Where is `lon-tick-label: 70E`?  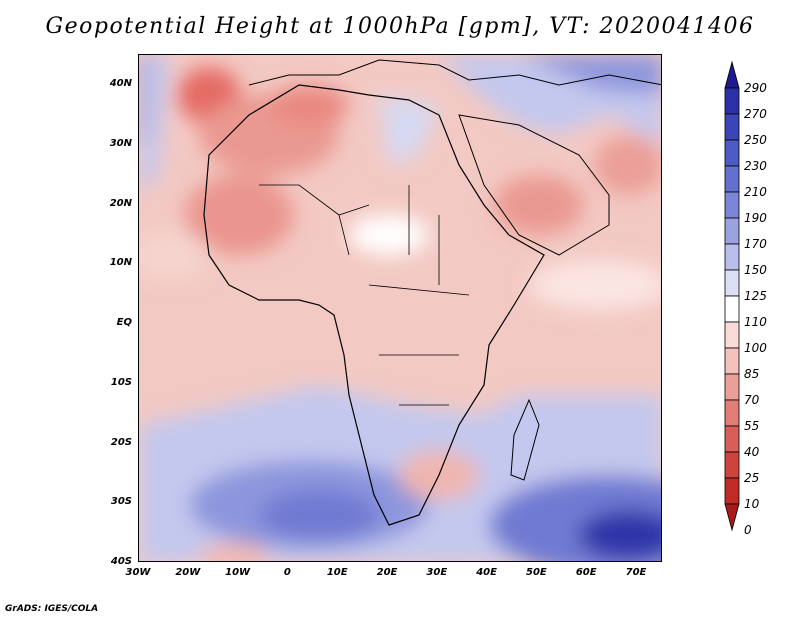
lon-tick-label: 70E is located at coordinates (636, 572).